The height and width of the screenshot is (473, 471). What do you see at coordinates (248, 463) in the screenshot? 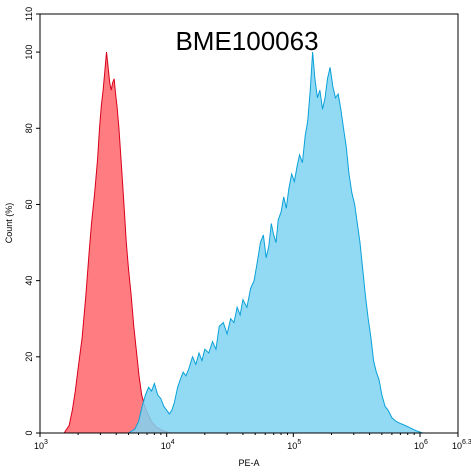
I see `x-axis-label: PE-A` at bounding box center [248, 463].